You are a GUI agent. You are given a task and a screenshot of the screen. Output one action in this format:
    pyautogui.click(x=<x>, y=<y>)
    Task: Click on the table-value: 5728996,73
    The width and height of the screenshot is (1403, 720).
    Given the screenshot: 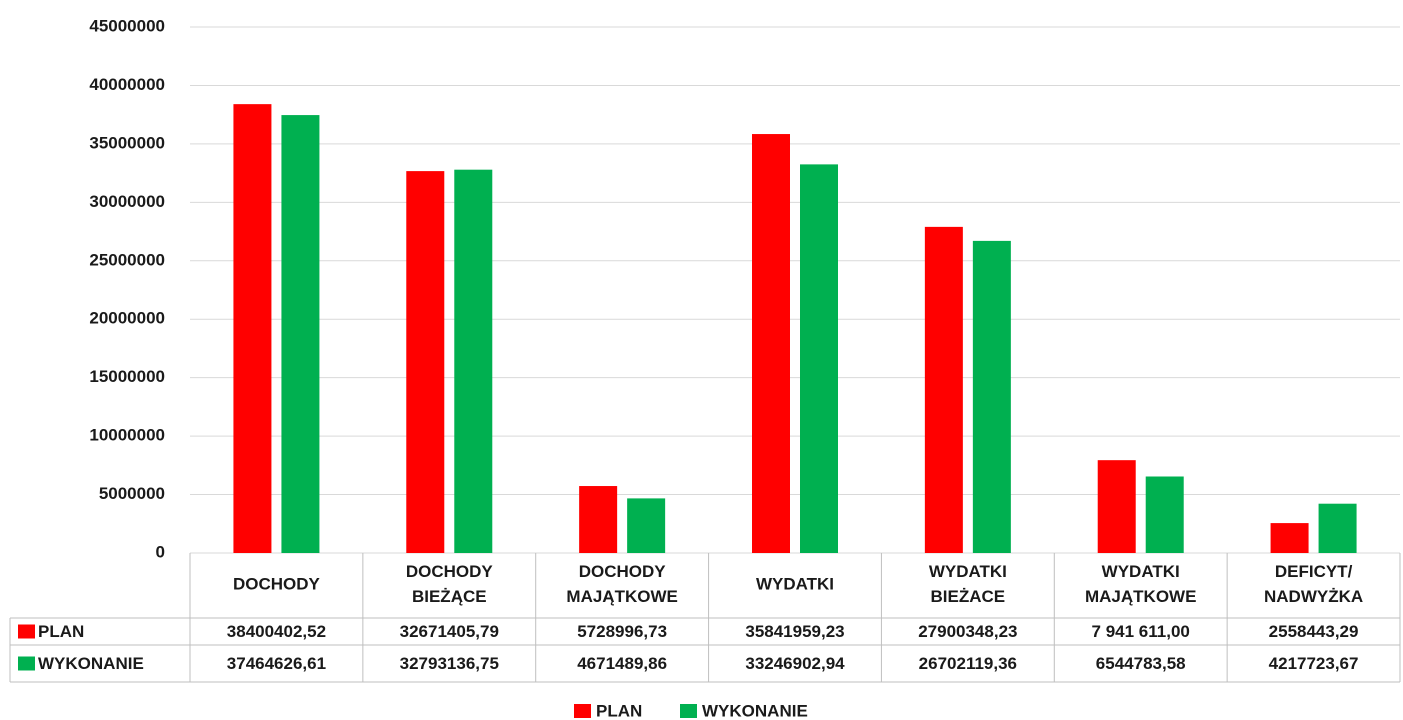 What is the action you would take?
    pyautogui.click(x=622, y=631)
    